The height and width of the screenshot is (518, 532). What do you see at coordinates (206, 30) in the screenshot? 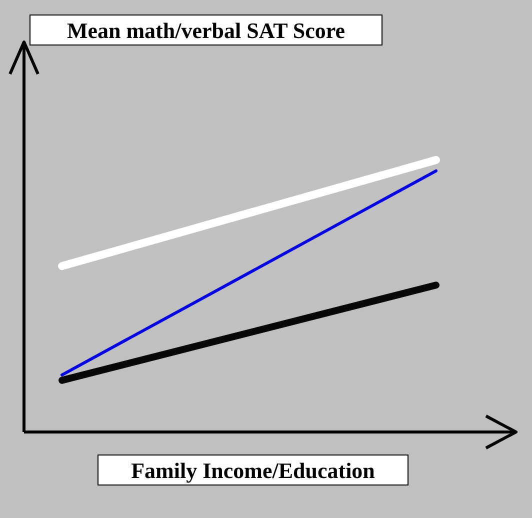
I see `text: Mean math/verbal SAT Score` at bounding box center [206, 30].